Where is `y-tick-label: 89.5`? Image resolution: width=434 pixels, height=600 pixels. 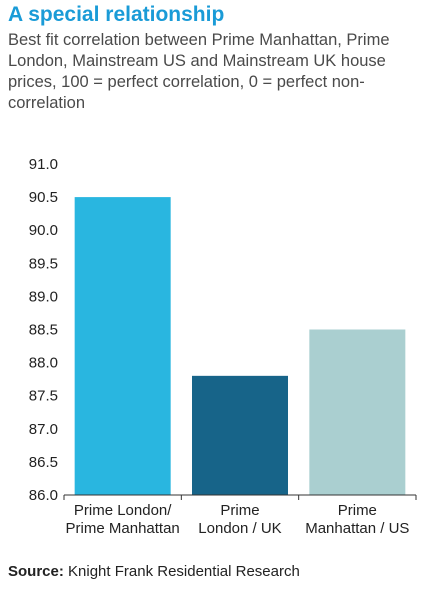 y-tick-label: 89.5 is located at coordinates (43, 263).